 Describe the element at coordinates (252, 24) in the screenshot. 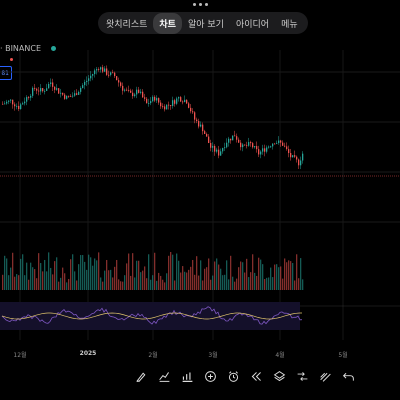

I see `tab-3: 아이디어` at that location.